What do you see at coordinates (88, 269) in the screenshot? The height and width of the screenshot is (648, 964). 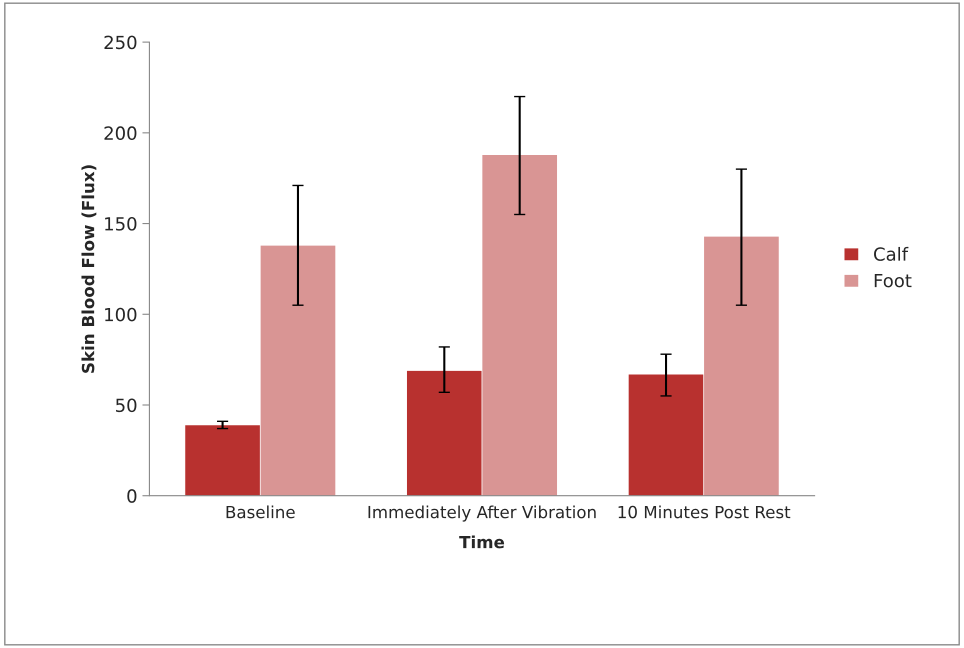 I see `y-axis-title: Skin Blood Flow (Flux)` at bounding box center [88, 269].